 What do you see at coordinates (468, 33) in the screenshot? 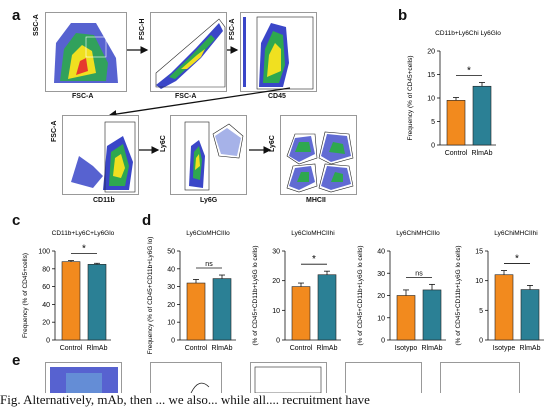
I see `chart-title: CD11b+Ly6Chi Ly6Glo` at bounding box center [468, 33].